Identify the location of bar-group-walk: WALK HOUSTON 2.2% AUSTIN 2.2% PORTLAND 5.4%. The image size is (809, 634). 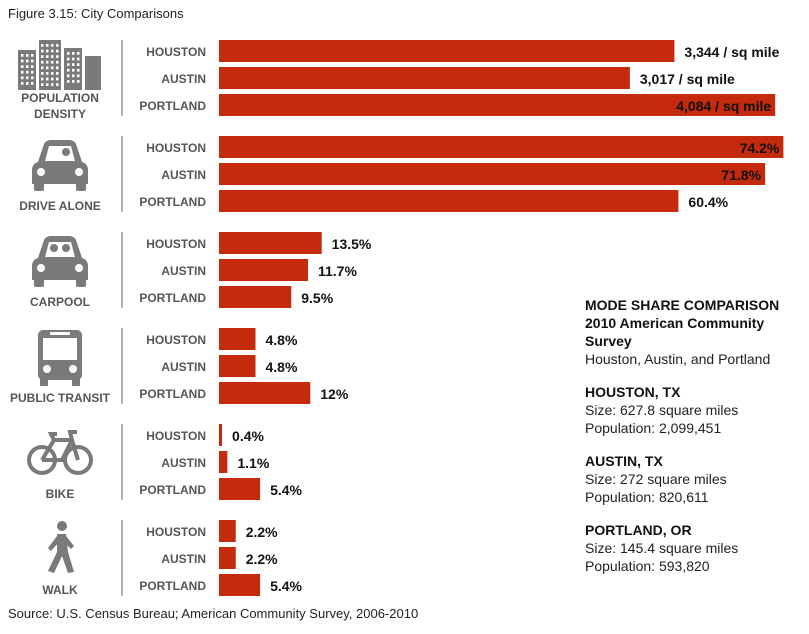
(172, 558).